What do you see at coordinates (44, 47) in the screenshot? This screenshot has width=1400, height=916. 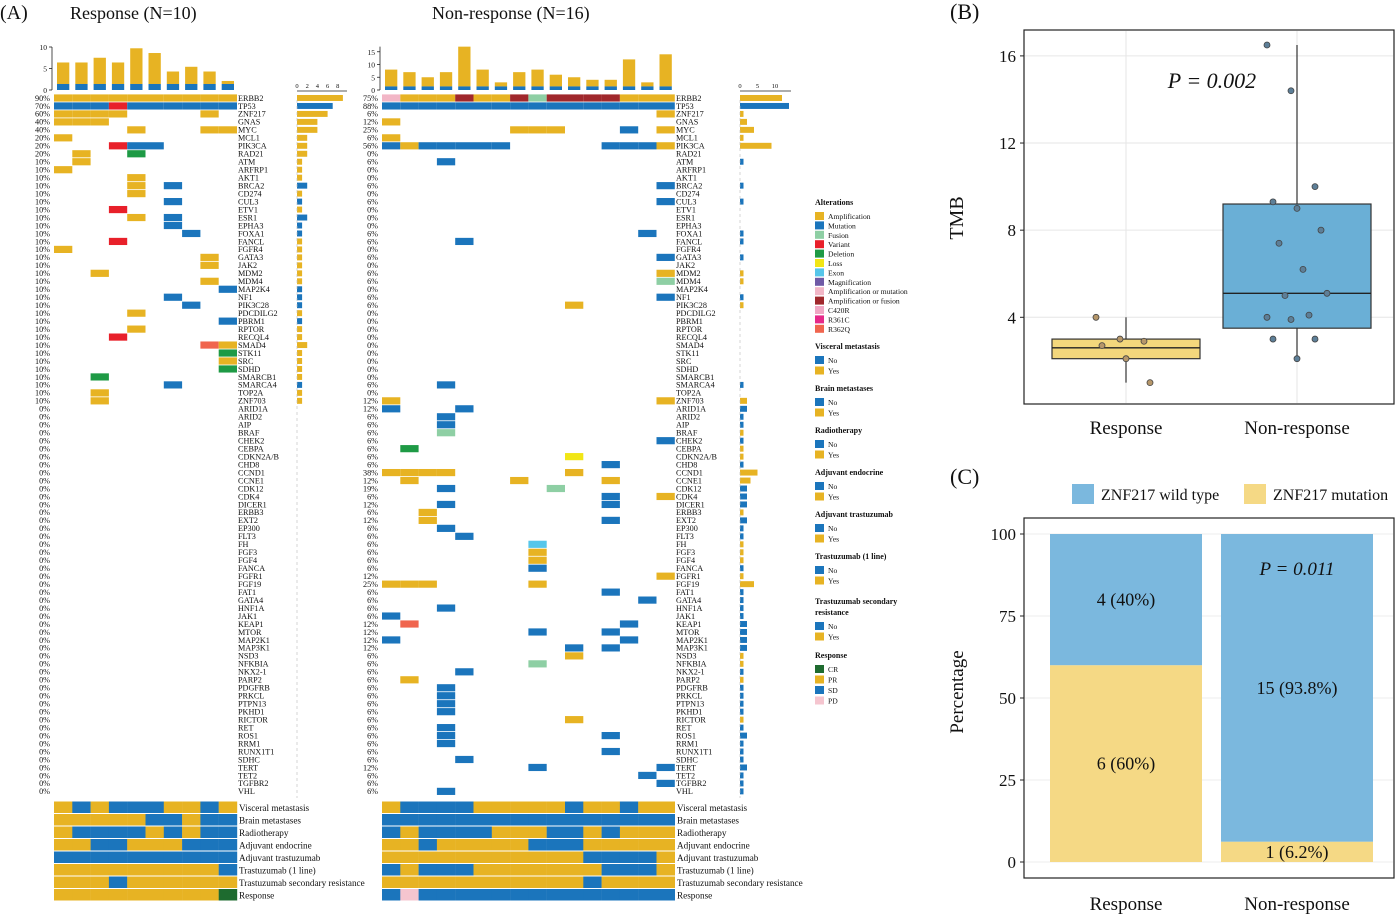 I see `top-axis-tick-label: 10` at bounding box center [44, 47].